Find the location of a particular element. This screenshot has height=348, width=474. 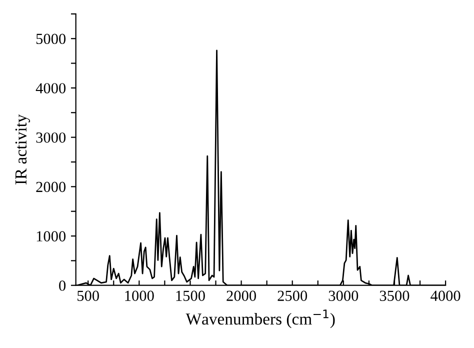

x-tick-label: 1500 is located at coordinates (190, 295).